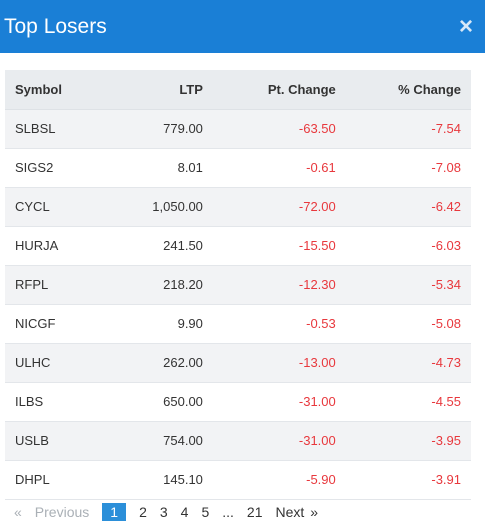 This screenshot has height=524, width=485. Describe the element at coordinates (18, 511) in the screenshot. I see `prev-arrow-icon: «` at that location.